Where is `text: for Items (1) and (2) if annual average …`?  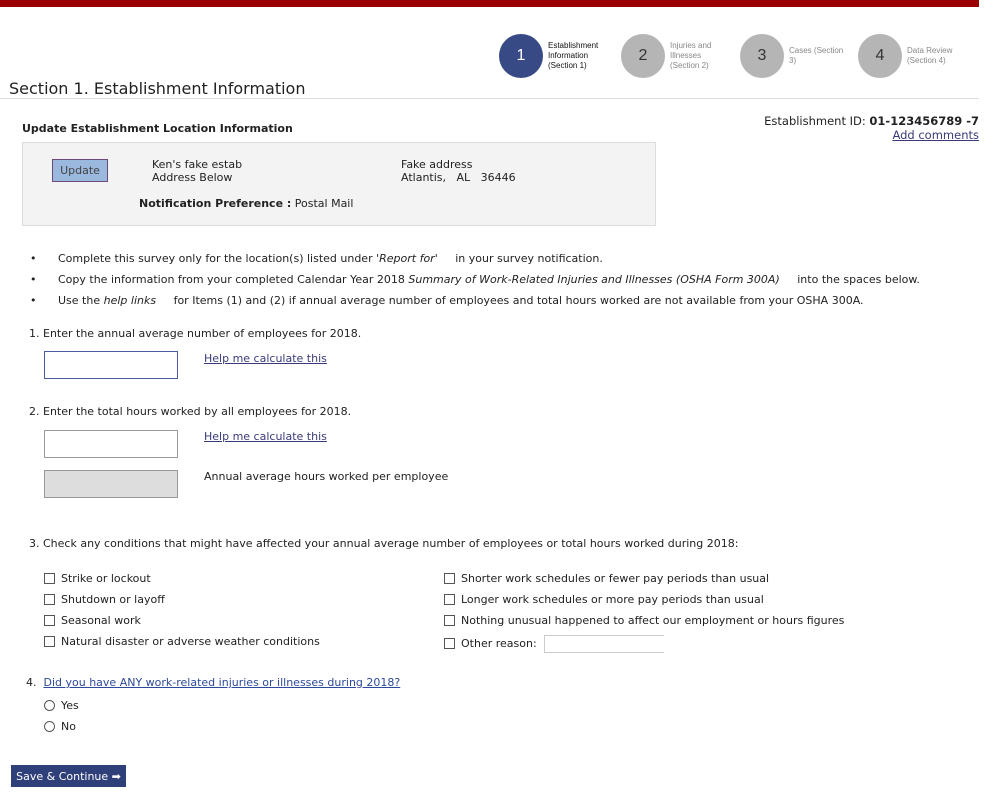
text: for Items (1) and (2) if annual average … is located at coordinates (517, 300).